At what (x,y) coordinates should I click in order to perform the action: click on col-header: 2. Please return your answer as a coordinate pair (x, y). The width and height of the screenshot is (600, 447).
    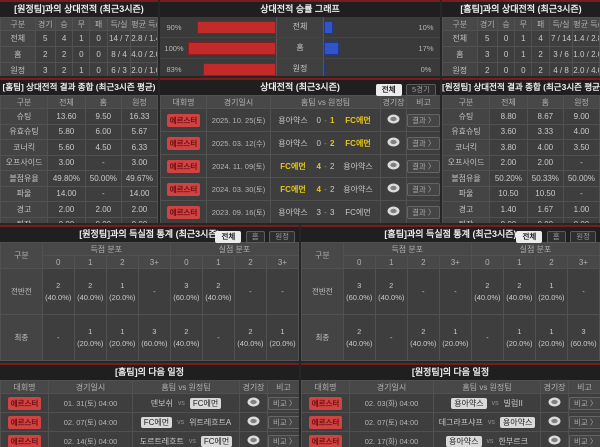
    Looking at the image, I should click on (423, 262).